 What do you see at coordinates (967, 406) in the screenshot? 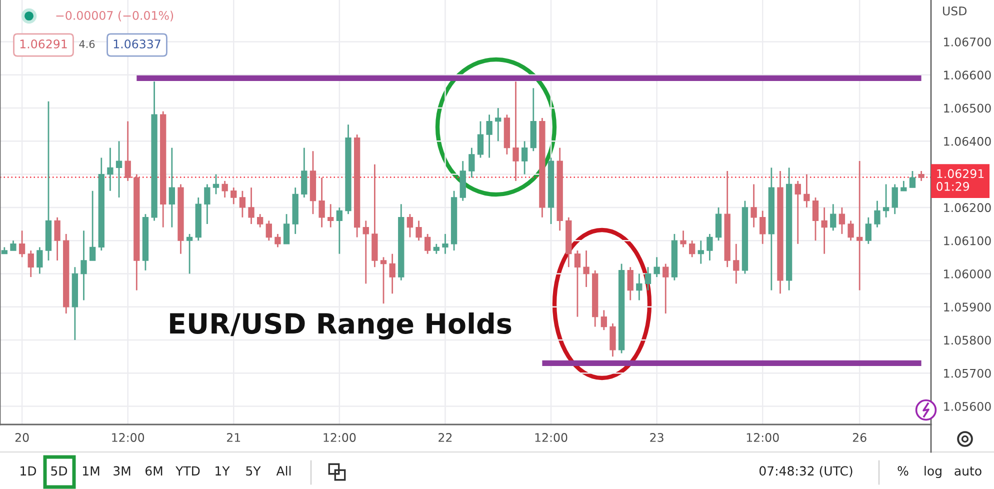
I see `y-tick-label: 1.05600` at bounding box center [967, 406].